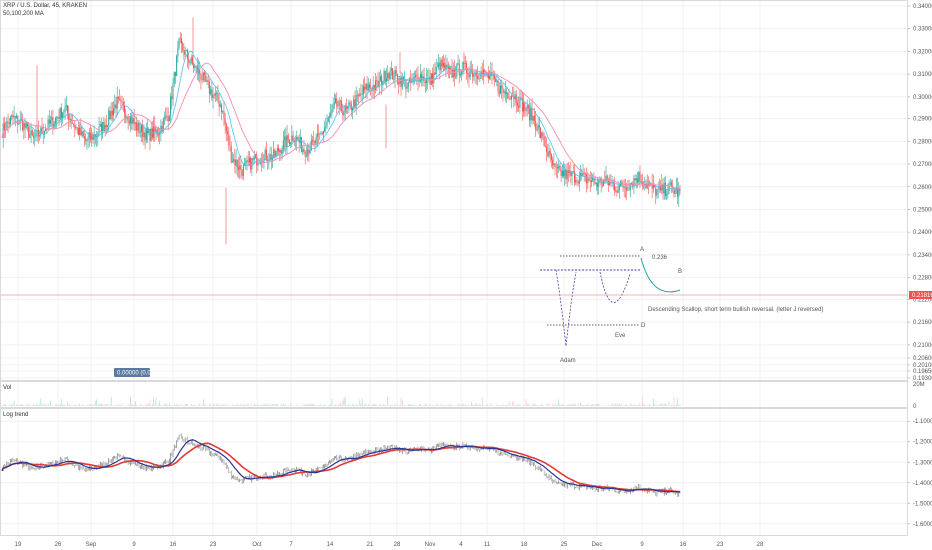 The height and width of the screenshot is (550, 932). What do you see at coordinates (341, 401) in the screenshot?
I see `volume-pane` at bounding box center [341, 401].